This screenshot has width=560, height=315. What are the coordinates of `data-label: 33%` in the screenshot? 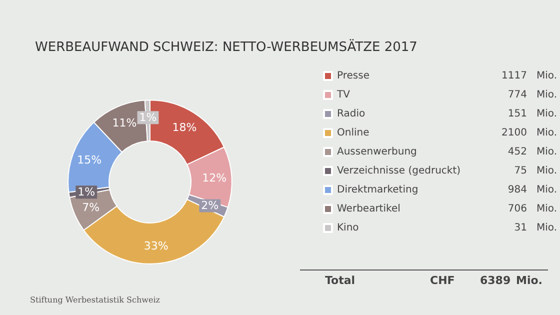 It's located at (156, 246).